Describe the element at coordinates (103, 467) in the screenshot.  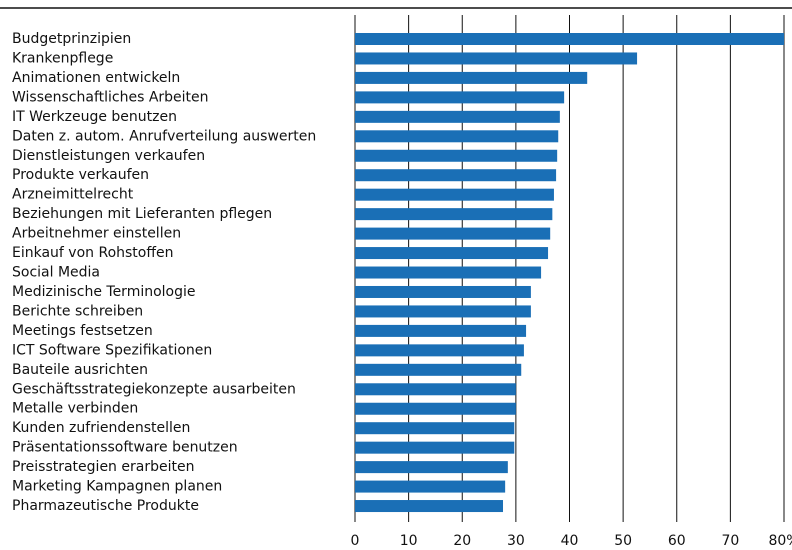
I see `y-tick-label: Preisstrategien erarbeiten` at that location.